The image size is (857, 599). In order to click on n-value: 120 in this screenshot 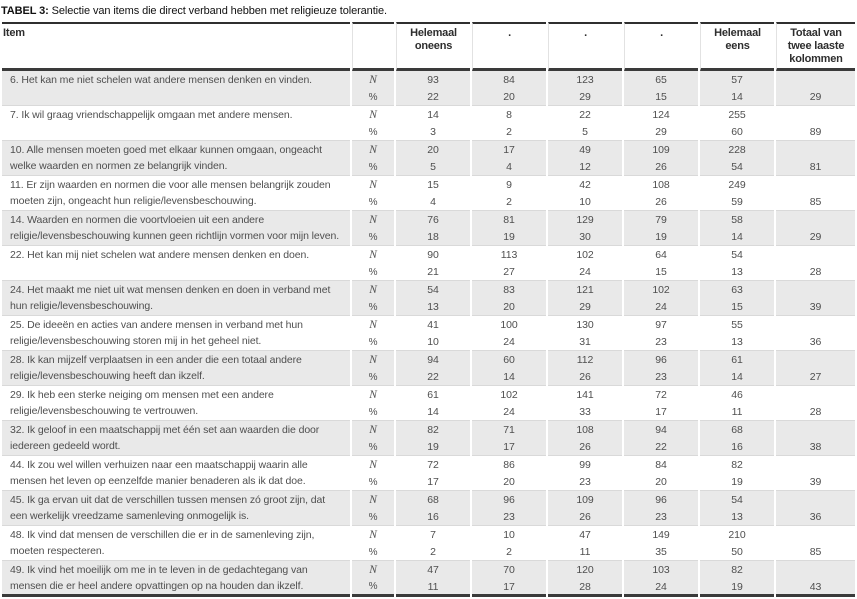, I will do `click(585, 570)`.